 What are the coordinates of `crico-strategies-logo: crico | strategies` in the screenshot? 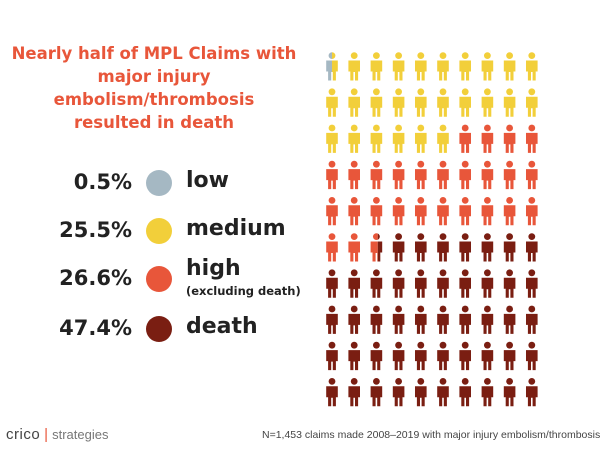 It's located at (57, 434).